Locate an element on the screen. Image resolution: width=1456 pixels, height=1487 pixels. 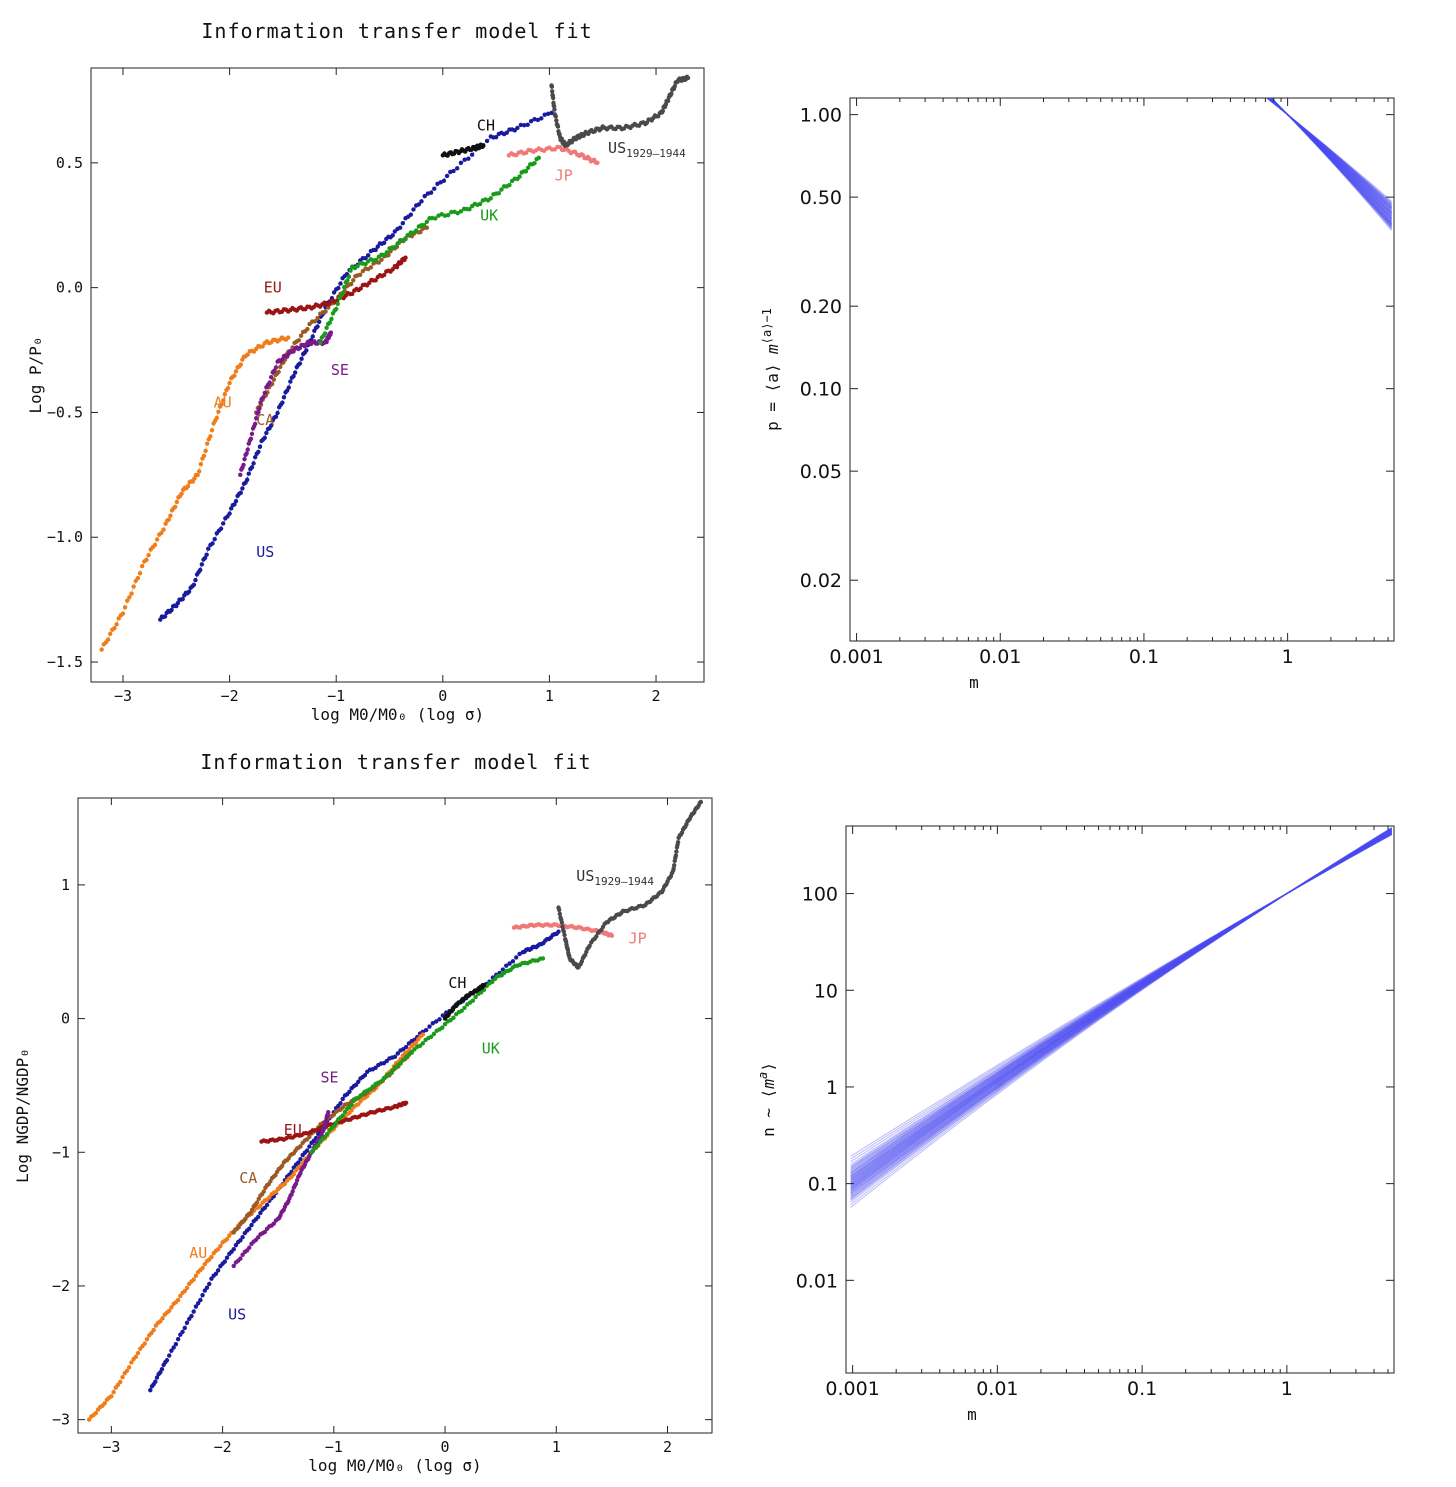
model-fit-line is located at coordinates (355, 366).